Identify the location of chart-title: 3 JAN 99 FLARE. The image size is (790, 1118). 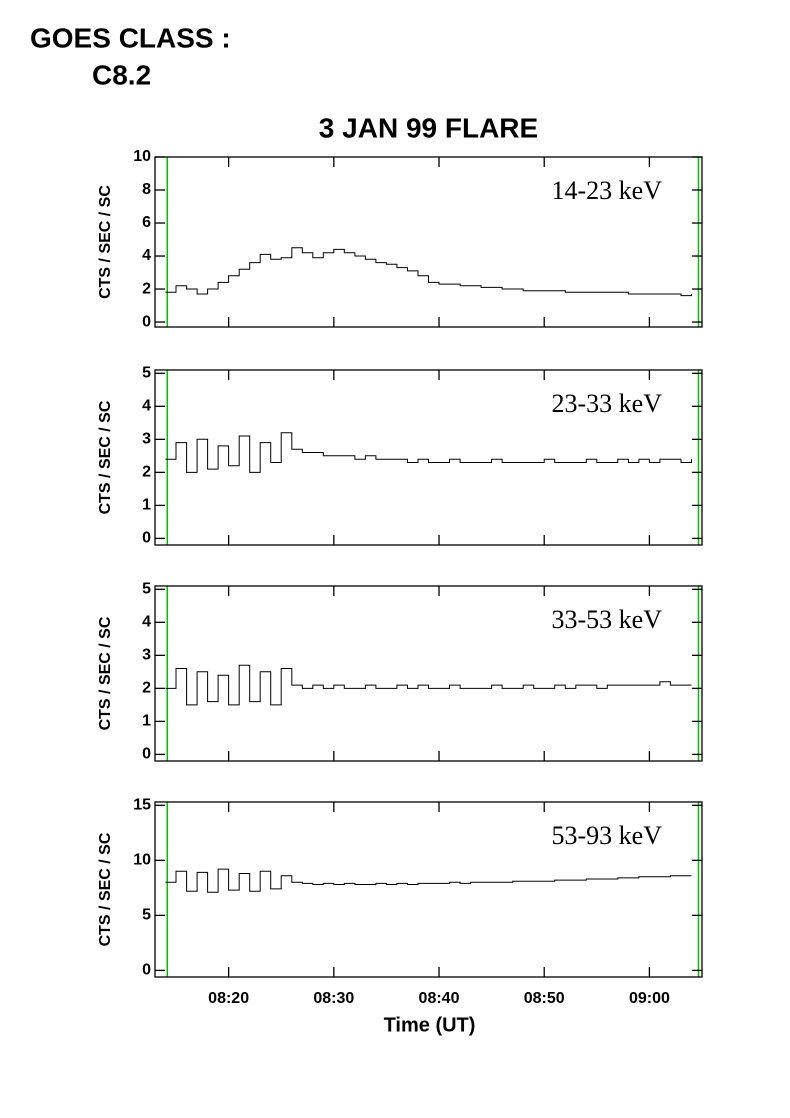
(428, 127).